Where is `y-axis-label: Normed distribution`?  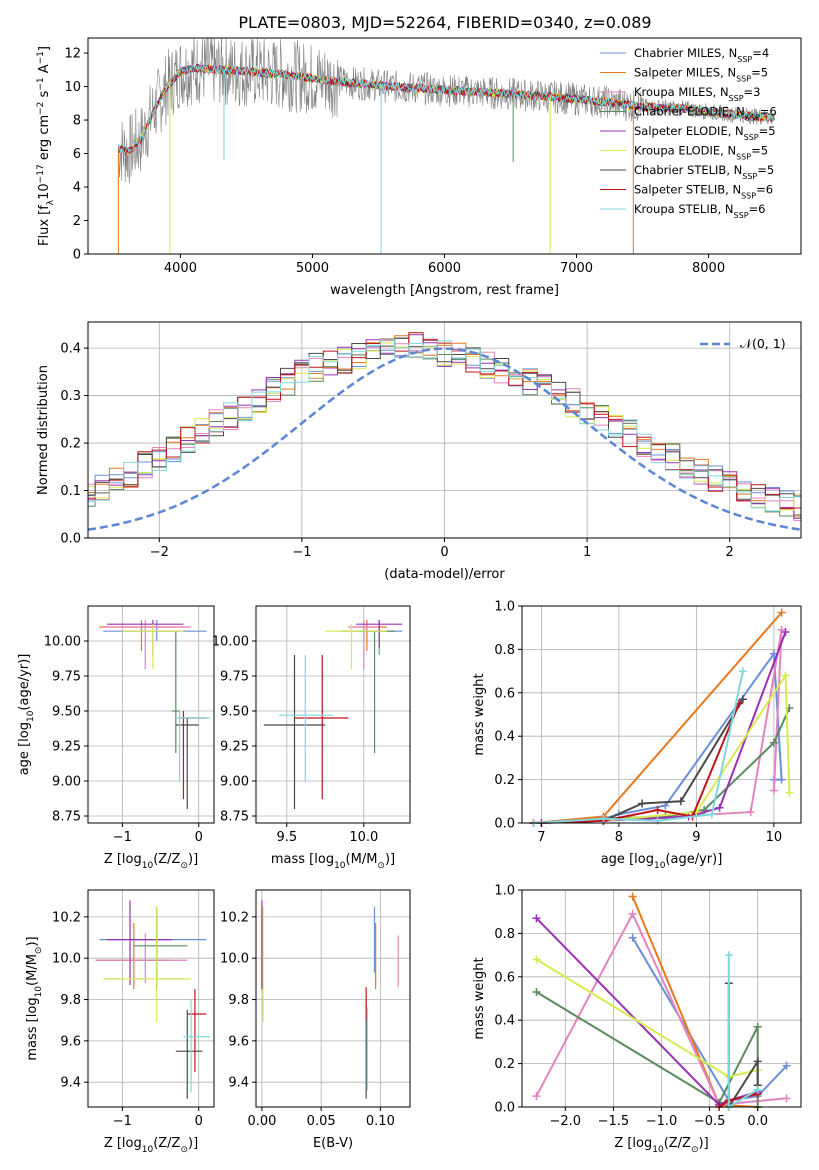 y-axis-label: Normed distribution is located at coordinates (43, 430).